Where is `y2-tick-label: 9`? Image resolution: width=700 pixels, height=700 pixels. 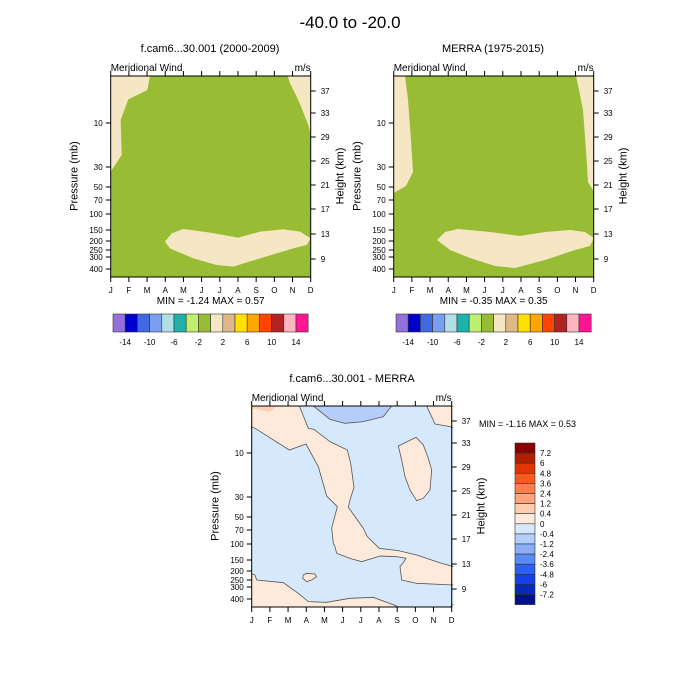 y2-tick-label: 9 is located at coordinates (606, 259).